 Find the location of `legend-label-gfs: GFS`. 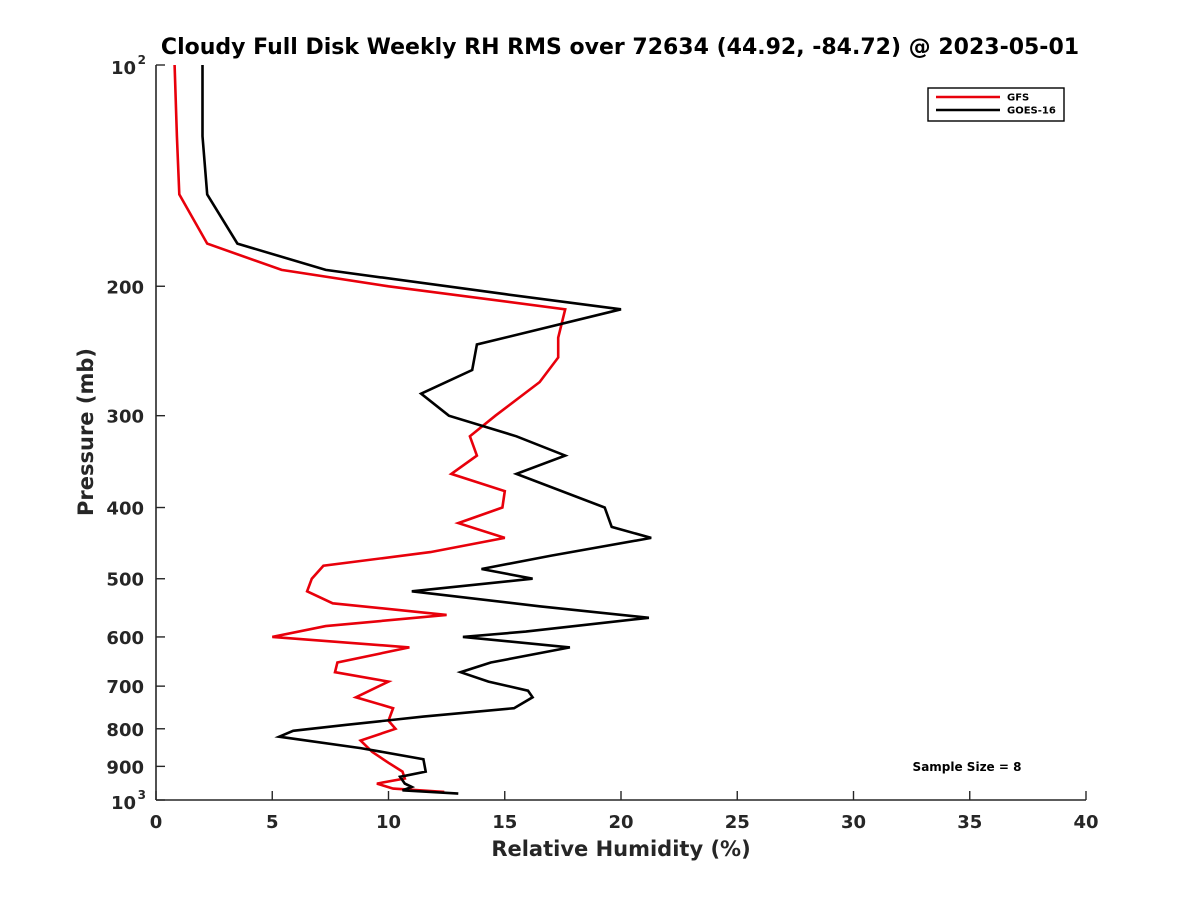

legend-label-gfs: GFS is located at coordinates (1018, 98).